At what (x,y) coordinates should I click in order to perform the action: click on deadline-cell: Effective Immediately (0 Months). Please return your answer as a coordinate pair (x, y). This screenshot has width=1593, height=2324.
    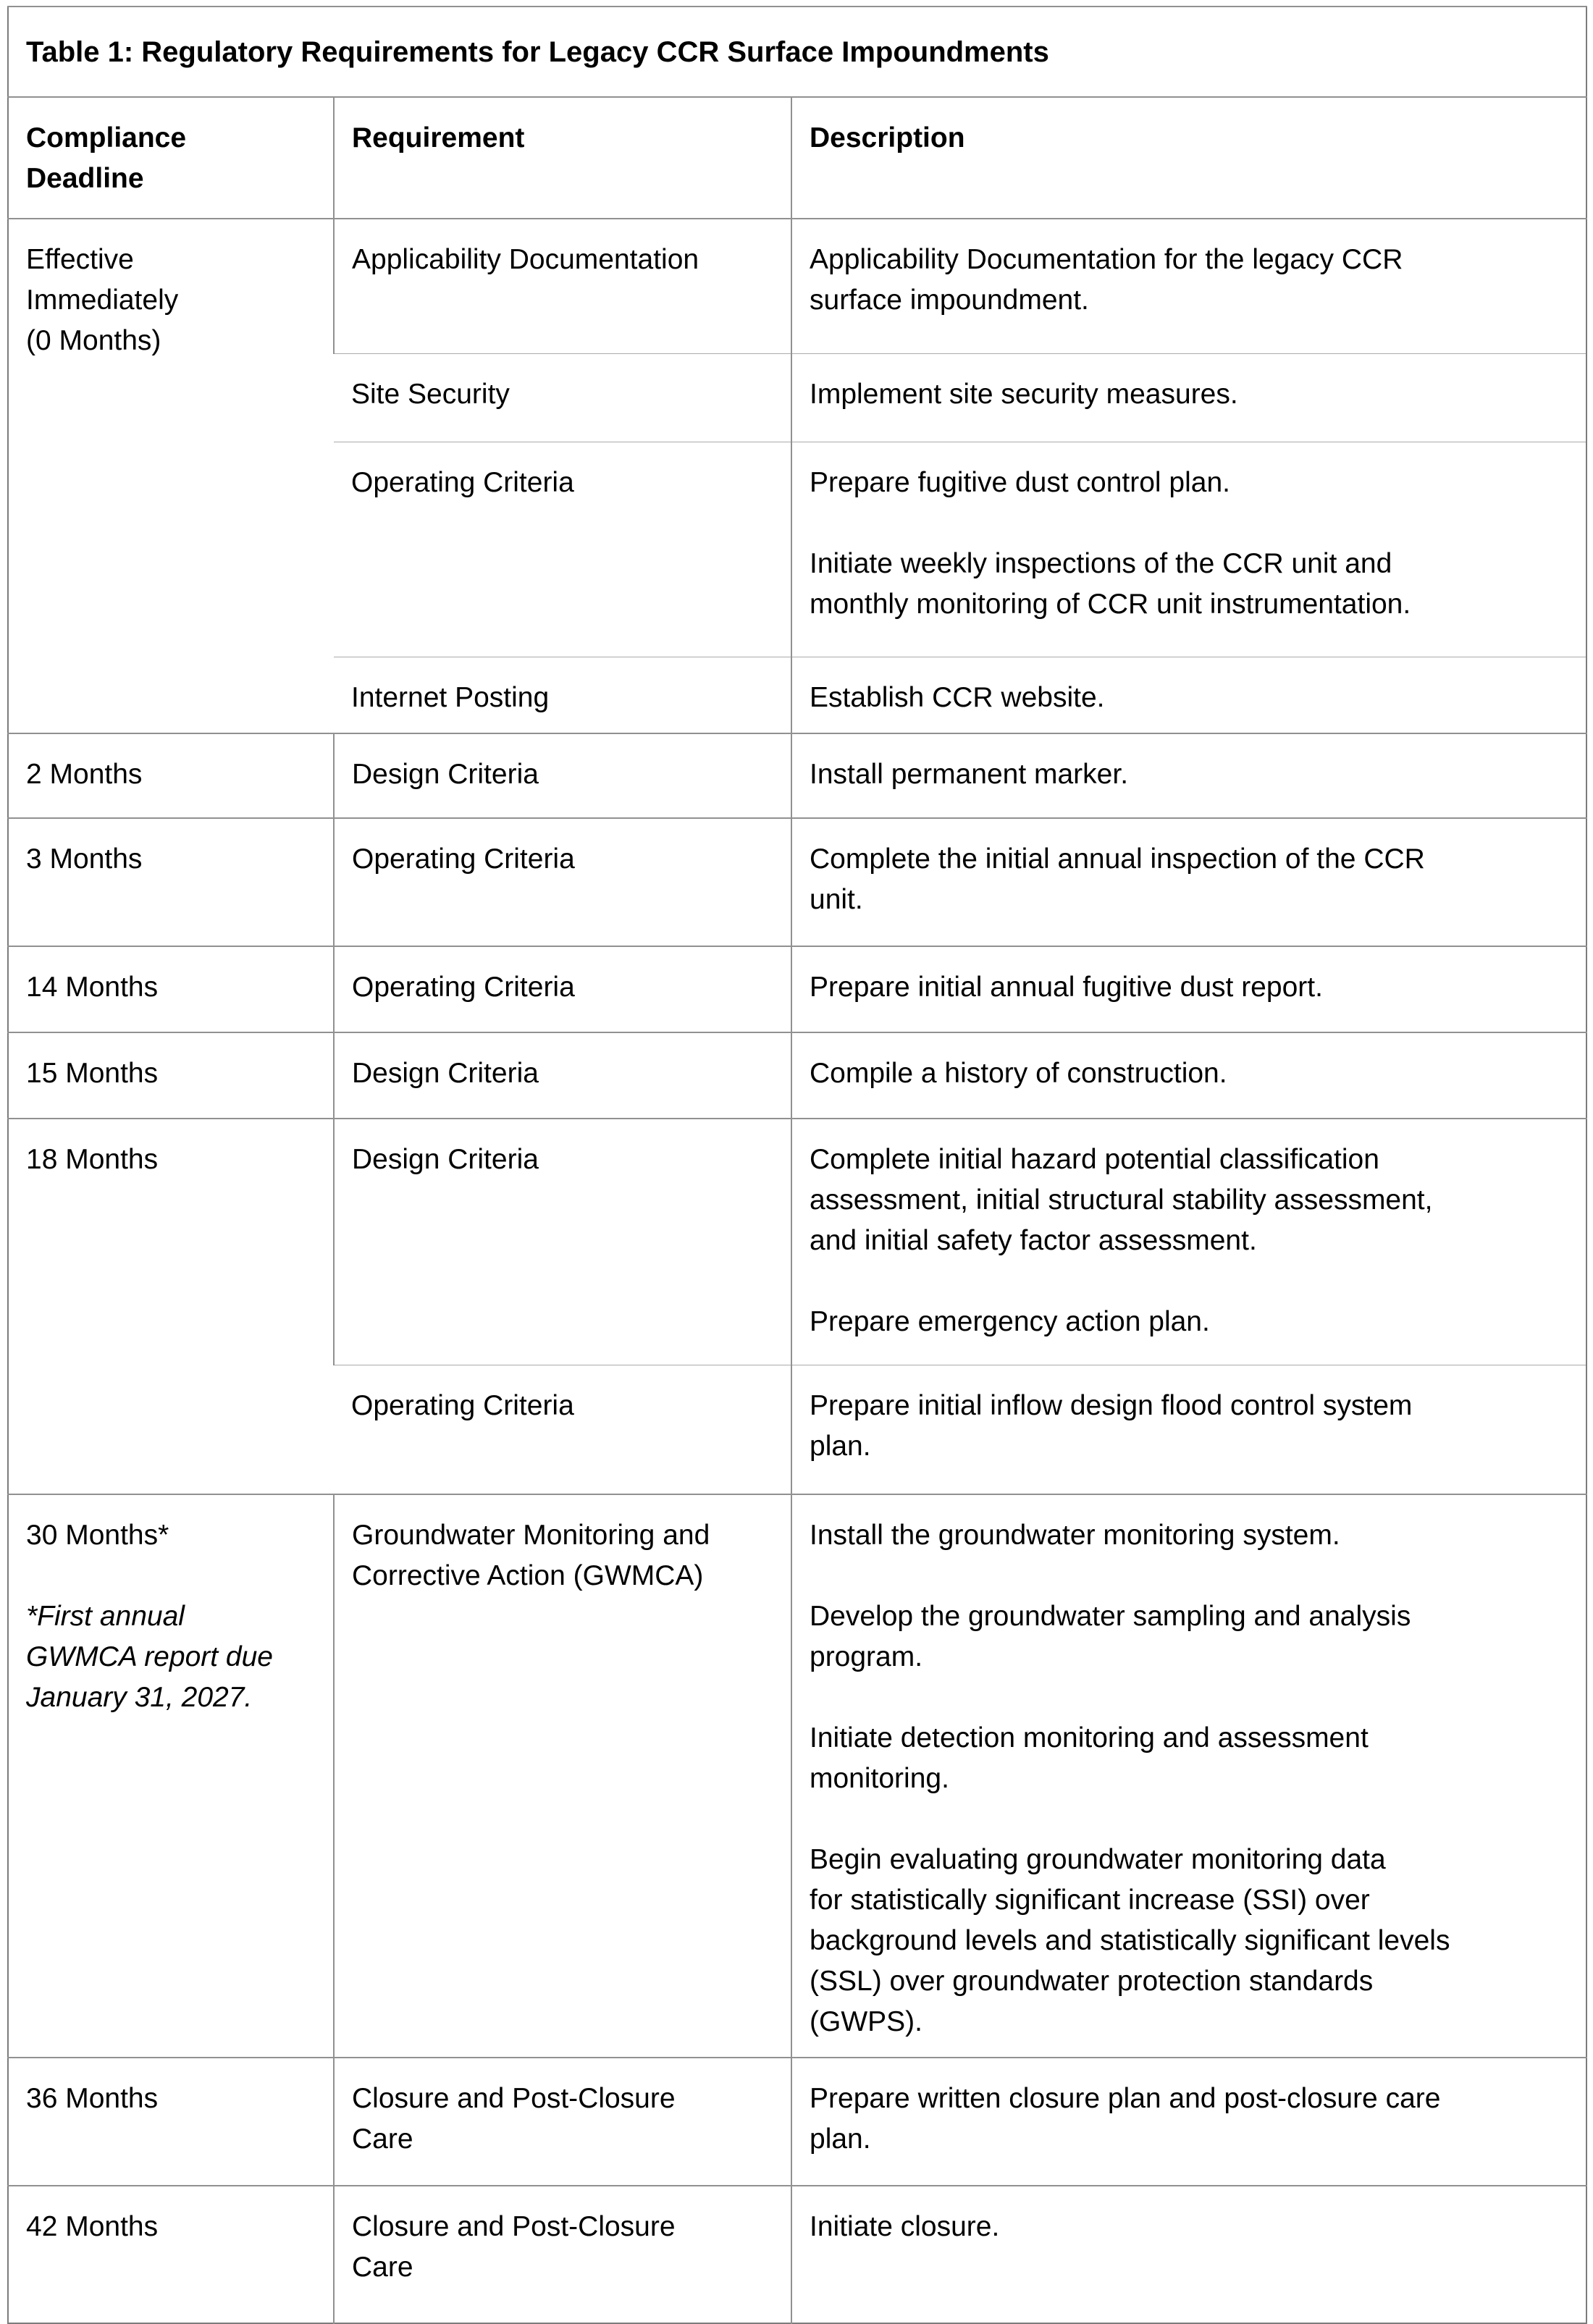
    Looking at the image, I should click on (171, 475).